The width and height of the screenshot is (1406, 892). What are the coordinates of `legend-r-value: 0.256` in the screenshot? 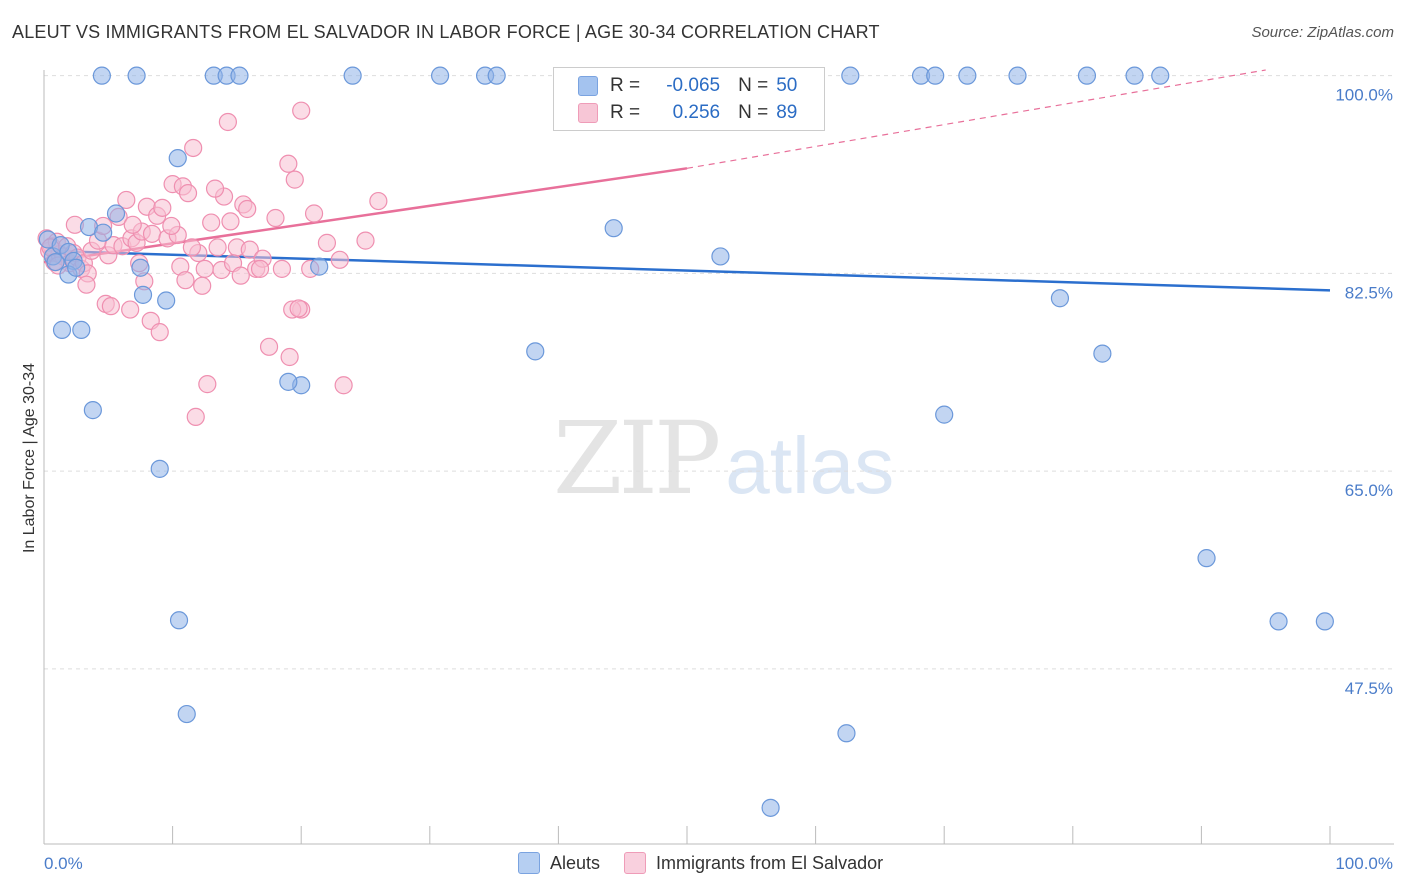 It's located at (696, 112).